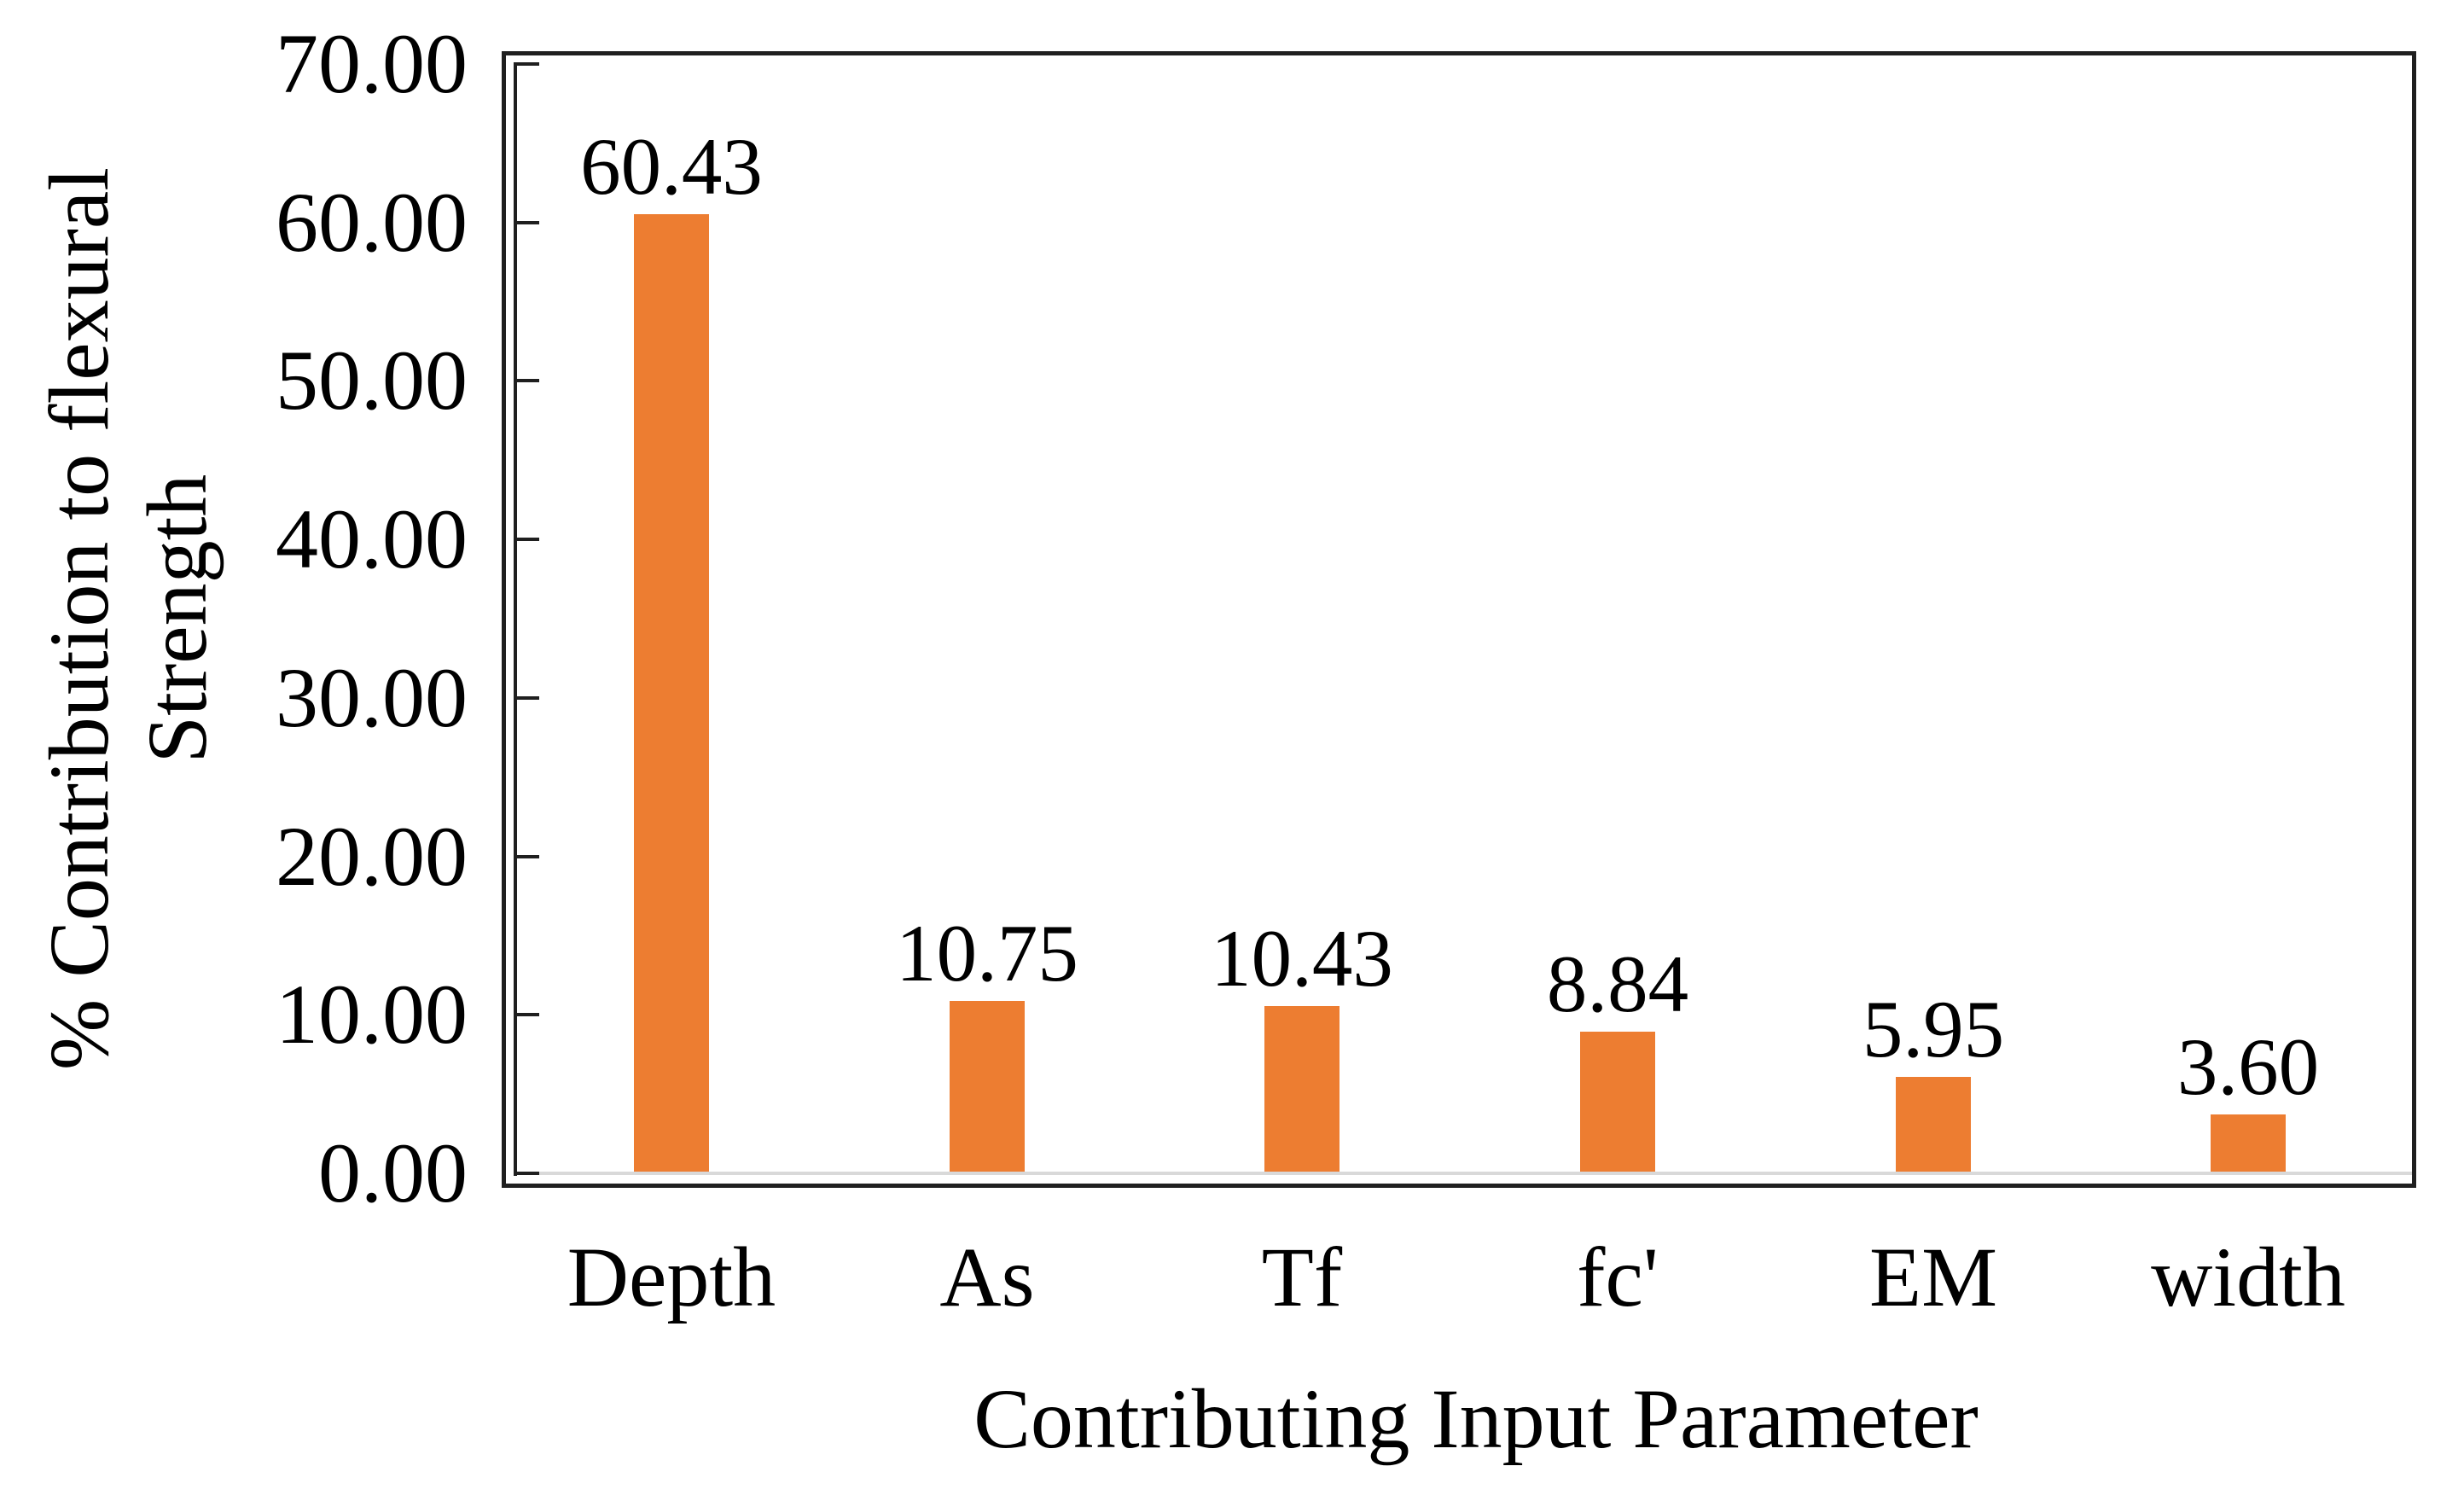 The image size is (2464, 1501). Describe the element at coordinates (372, 539) in the screenshot. I see `y-tick-label: 40.00` at that location.